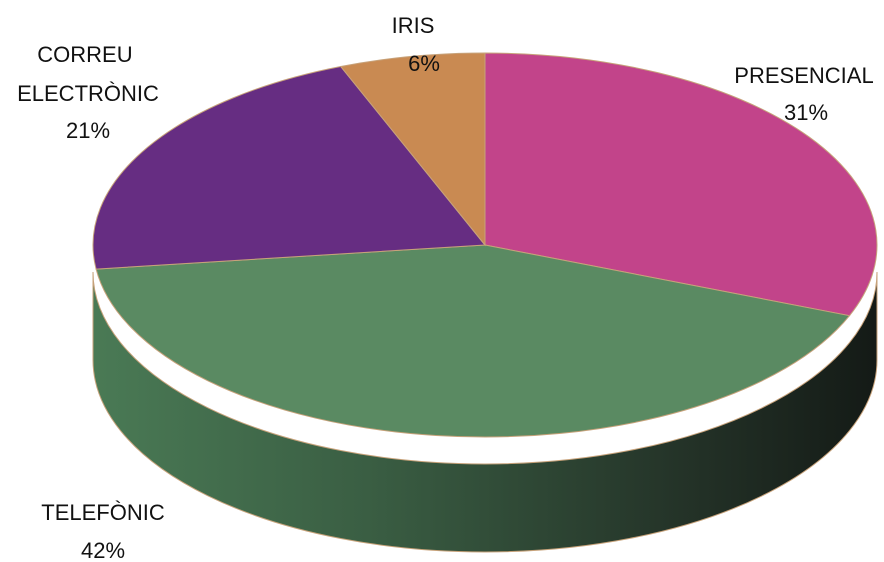 This screenshot has width=884, height=562. I want to click on slice-iris, so click(412, 149).